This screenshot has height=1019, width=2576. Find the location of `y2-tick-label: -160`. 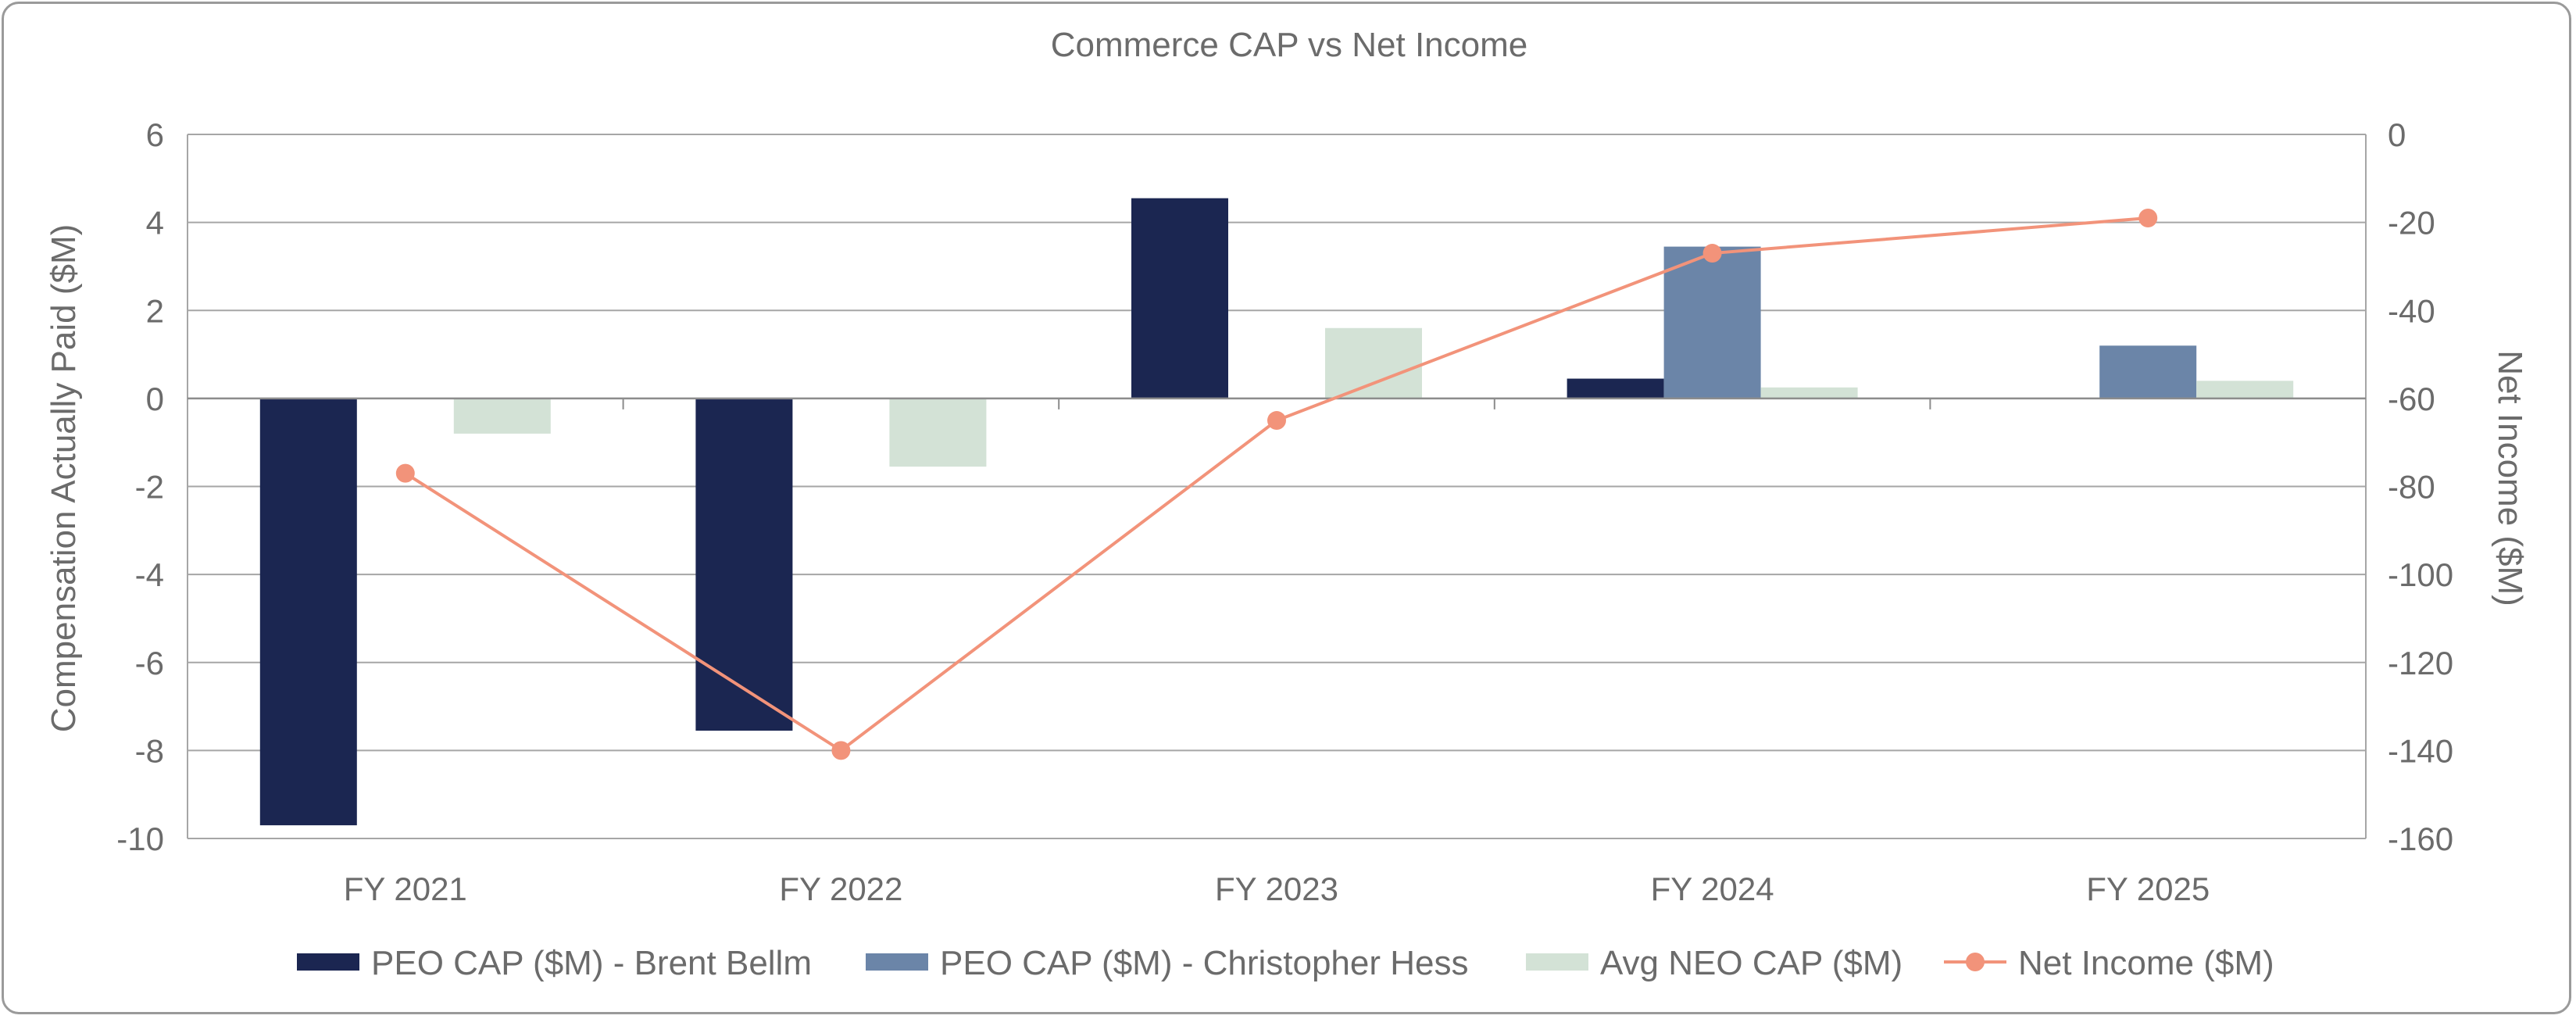

y2-tick-label: -160 is located at coordinates (2420, 839).